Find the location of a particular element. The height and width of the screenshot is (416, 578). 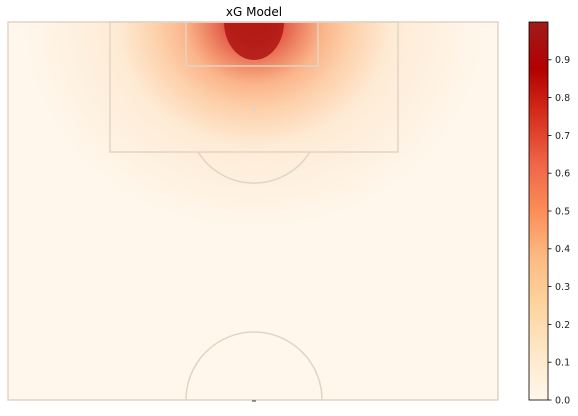

center-circle is located at coordinates (254, 366).